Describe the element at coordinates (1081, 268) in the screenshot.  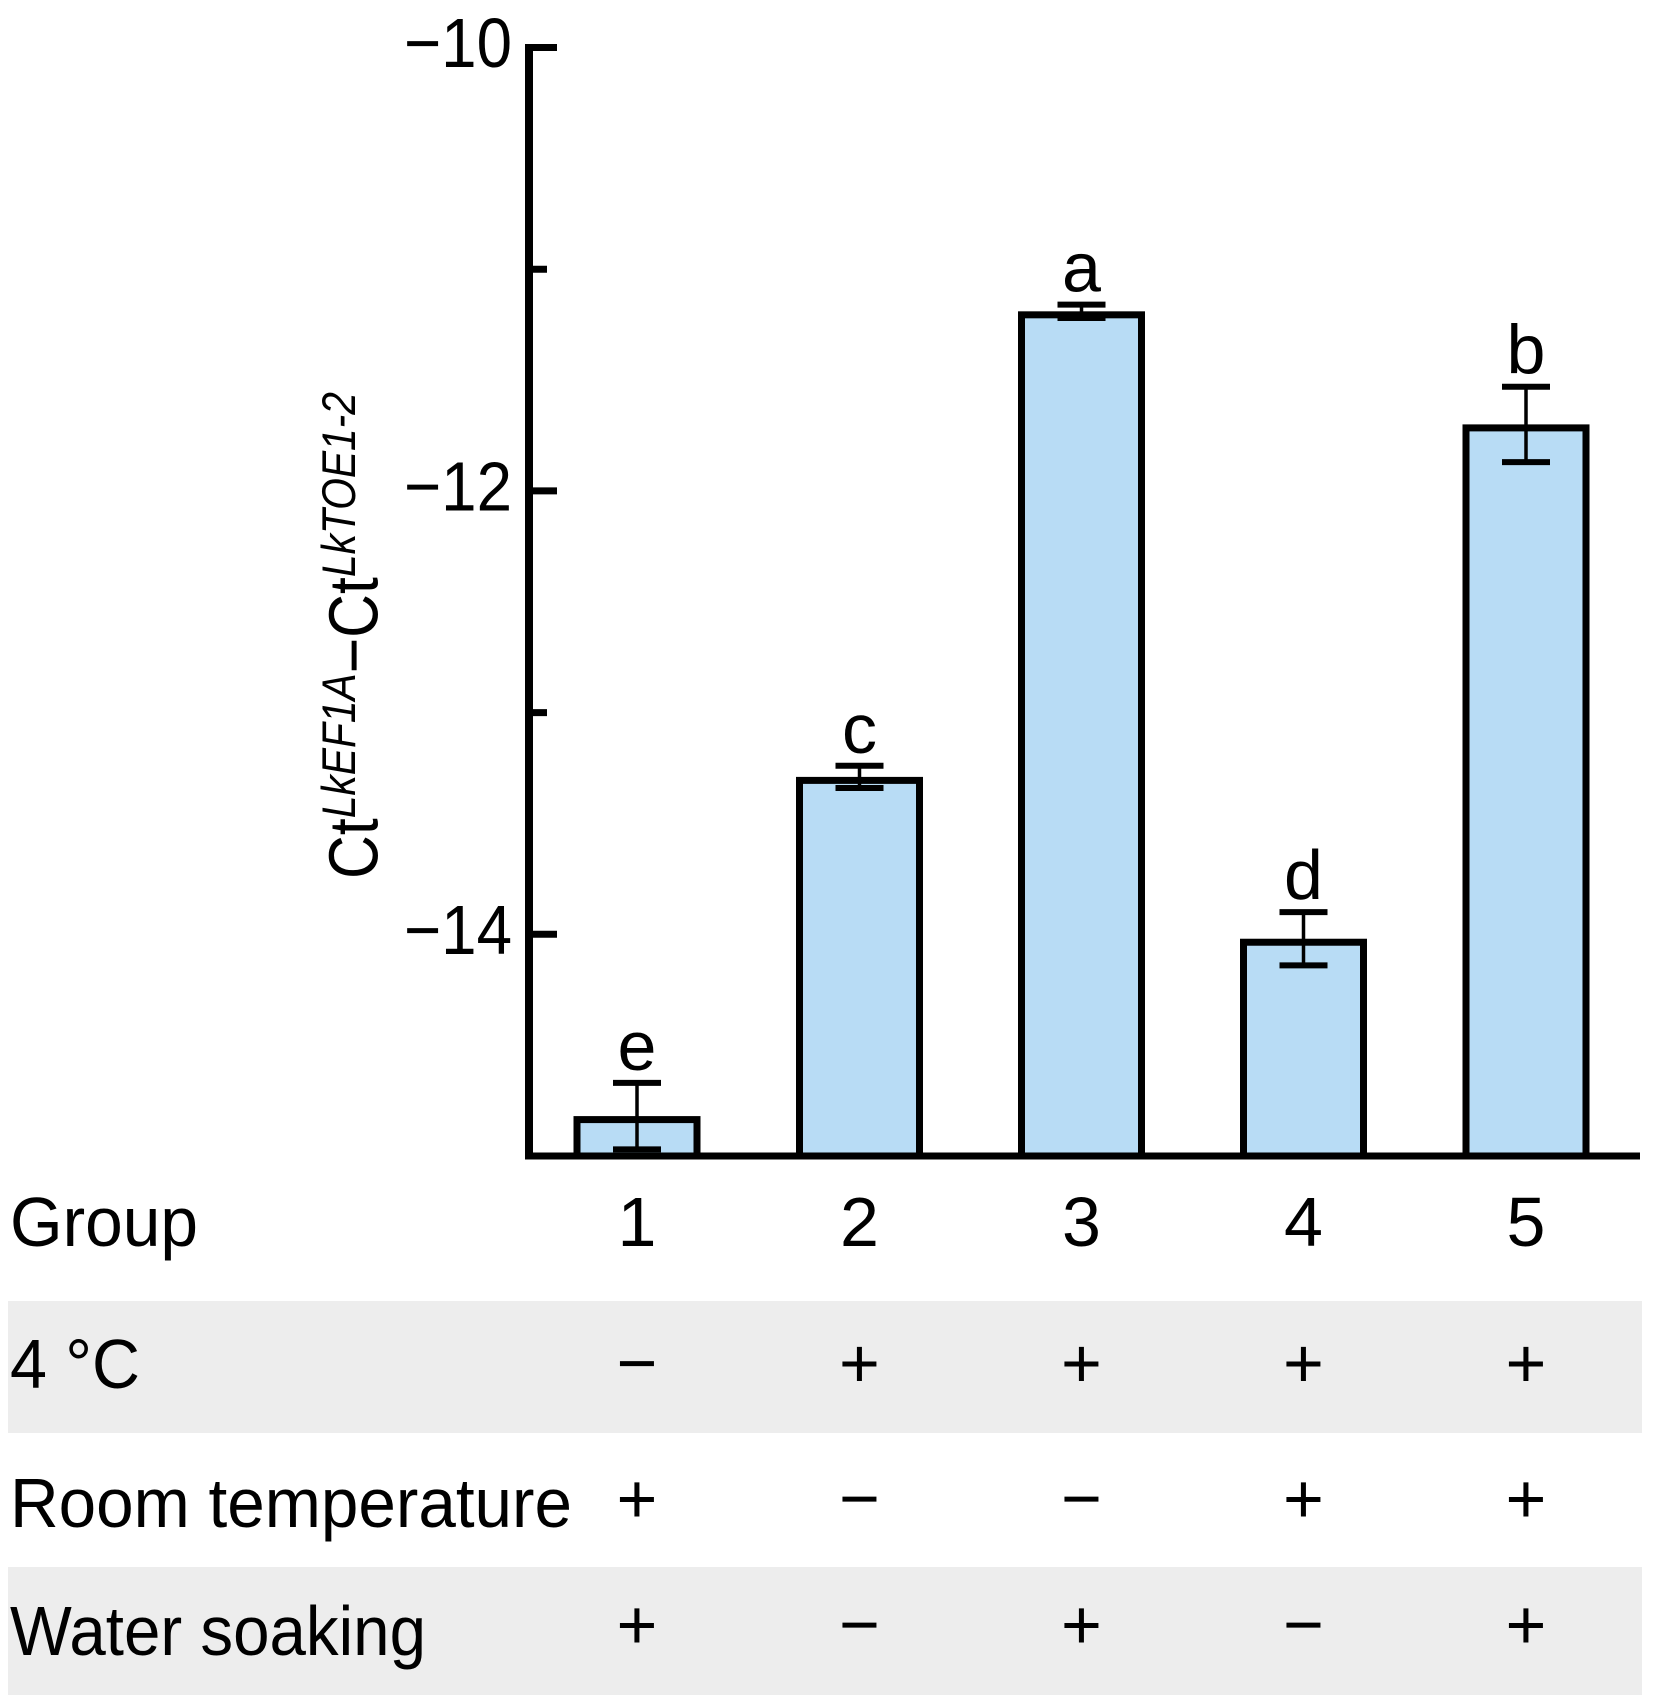
I see `significance-letter: a` at that location.